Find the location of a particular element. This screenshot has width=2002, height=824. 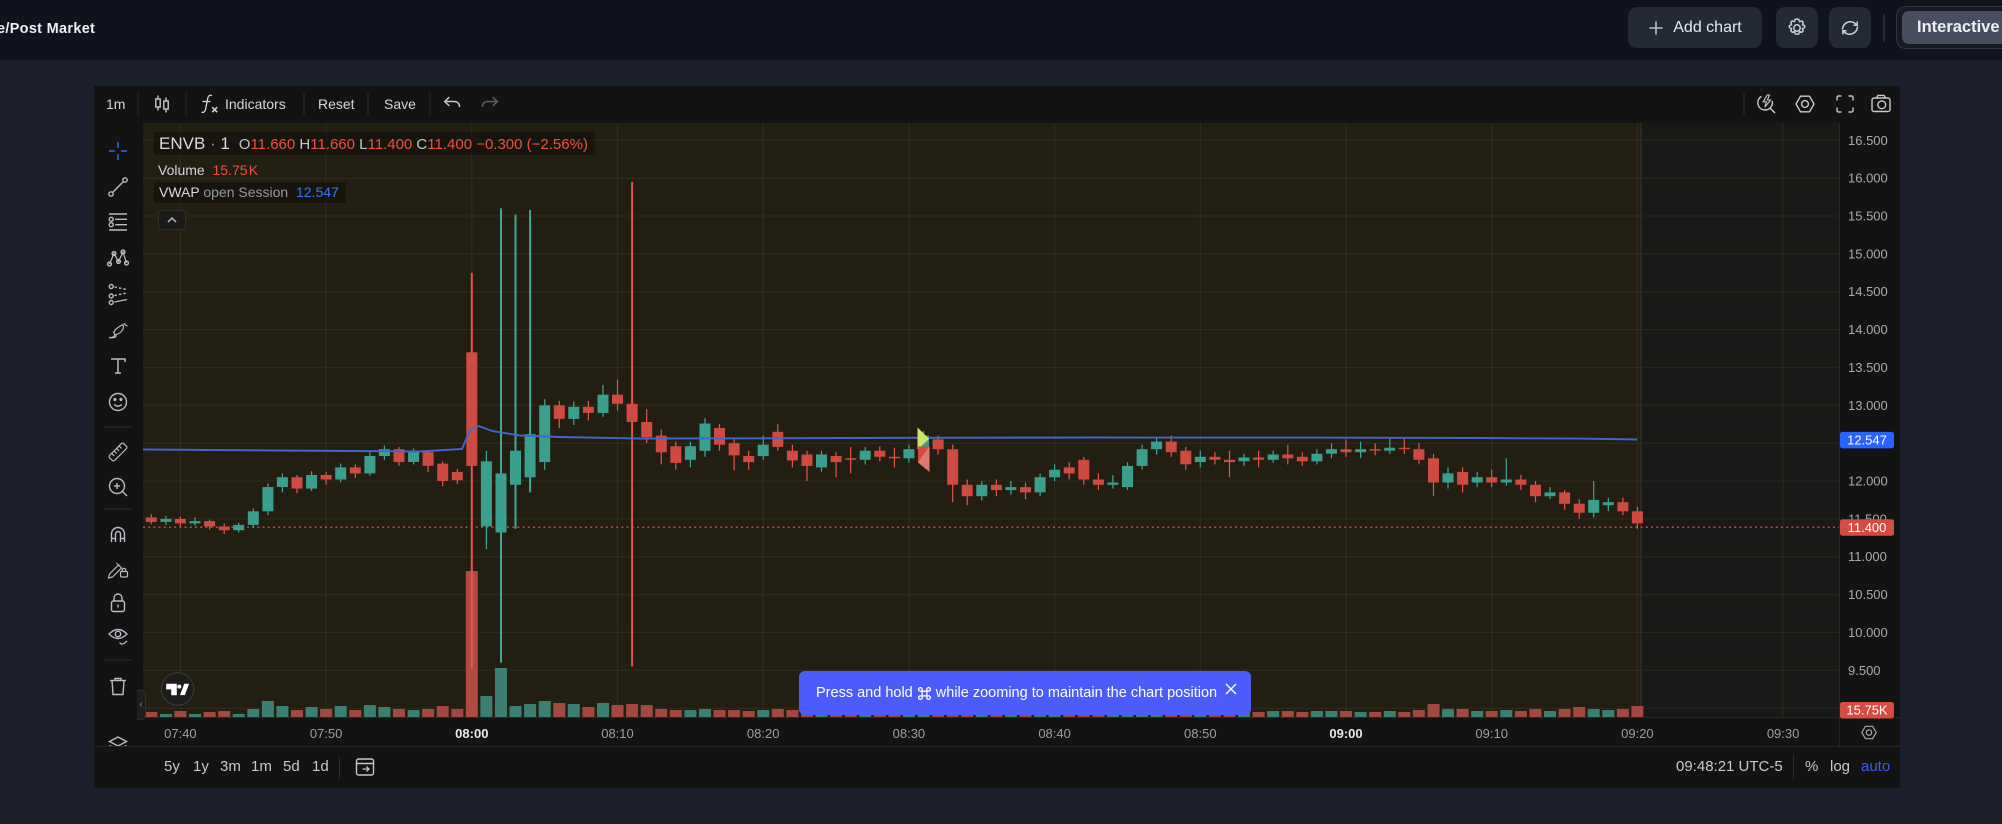

svg-text: 12.000 is located at coordinates (1868, 481).